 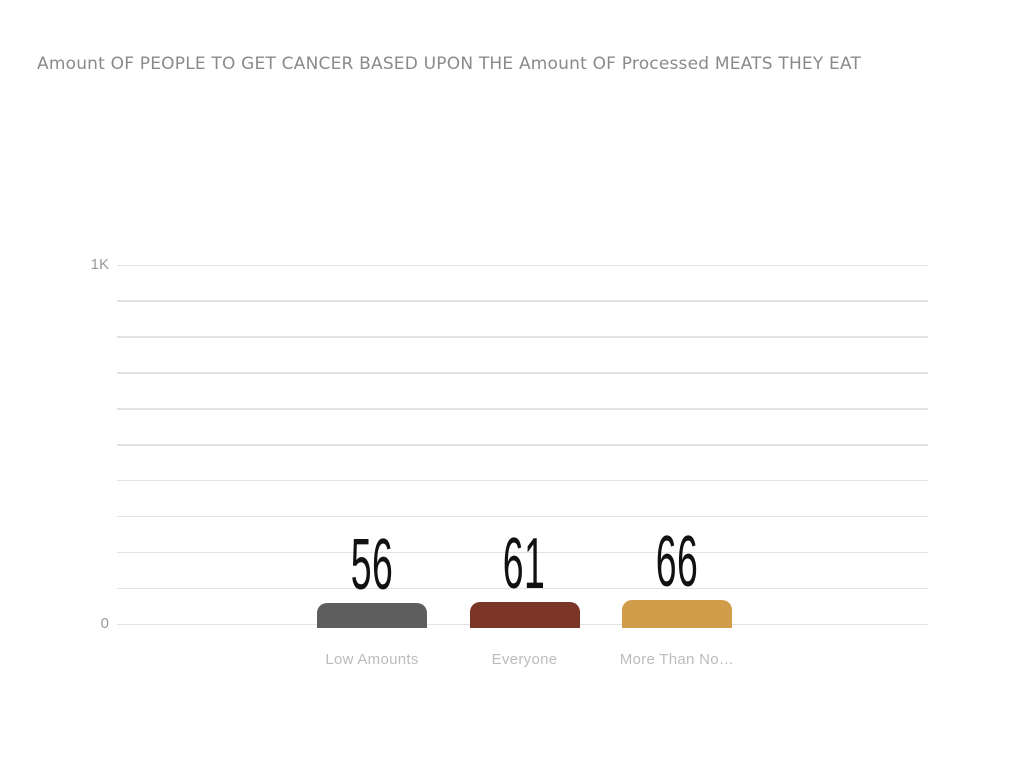 I want to click on bar-more-than-no-, so click(x=677, y=614).